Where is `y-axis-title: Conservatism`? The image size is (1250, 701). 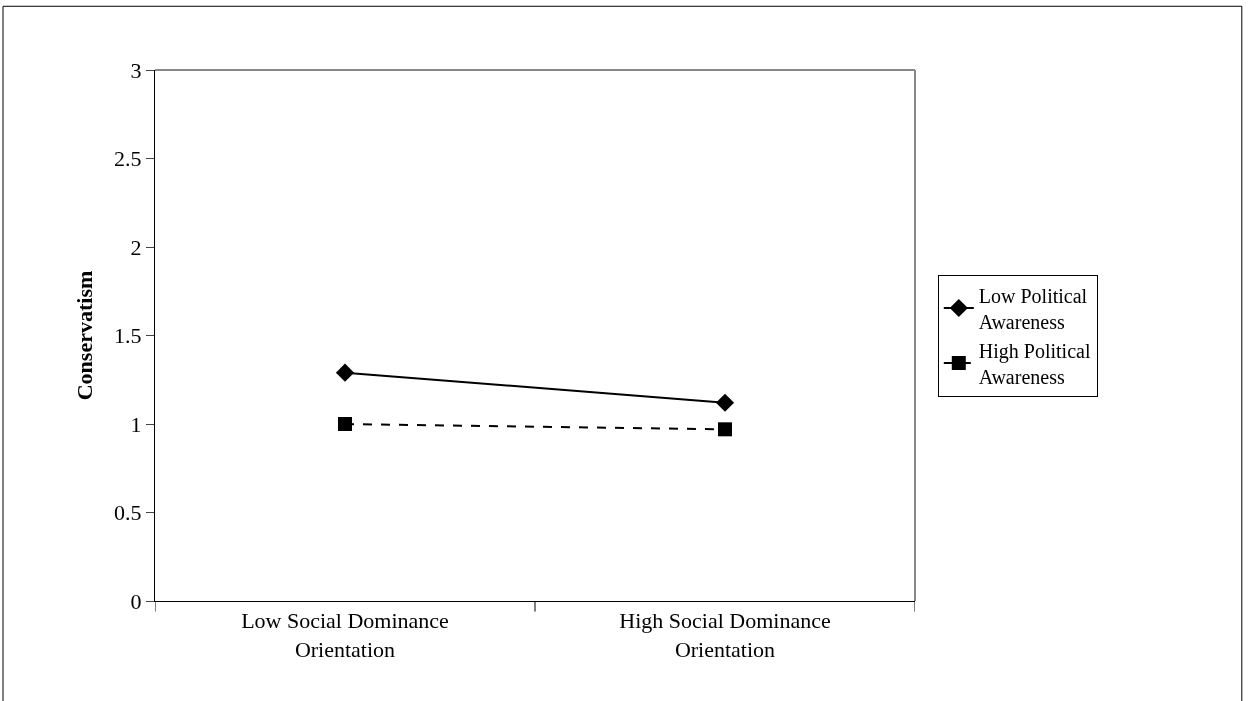
y-axis-title: Conservatism is located at coordinates (84, 335).